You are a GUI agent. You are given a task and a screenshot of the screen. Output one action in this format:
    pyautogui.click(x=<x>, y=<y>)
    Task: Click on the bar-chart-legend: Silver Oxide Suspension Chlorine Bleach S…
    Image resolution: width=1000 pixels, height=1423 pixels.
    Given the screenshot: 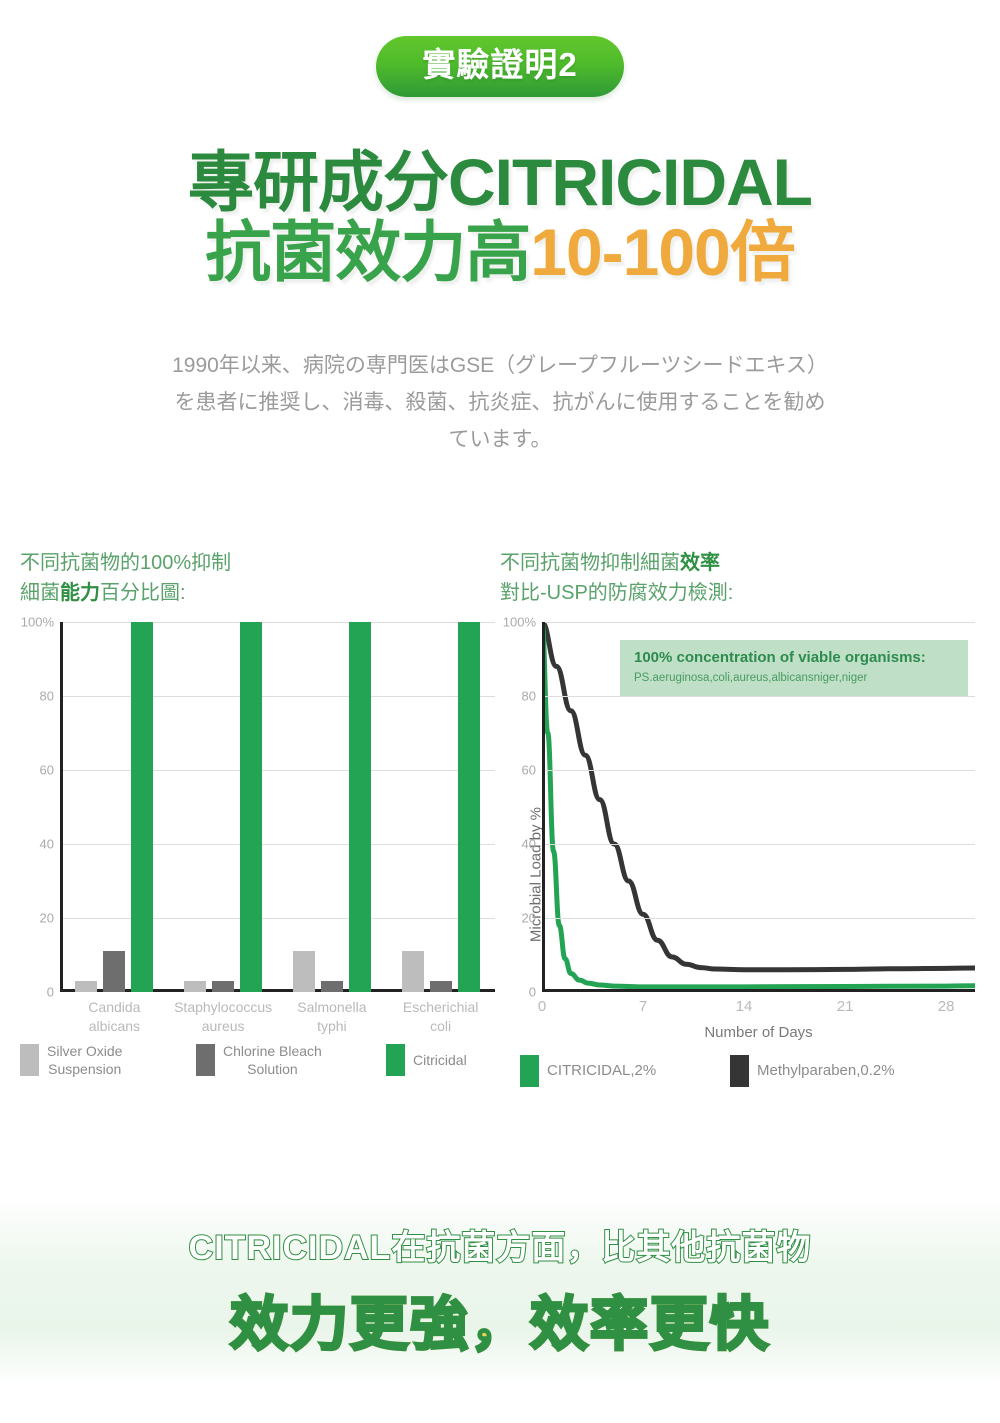 What is the action you would take?
    pyautogui.click(x=260, y=1060)
    